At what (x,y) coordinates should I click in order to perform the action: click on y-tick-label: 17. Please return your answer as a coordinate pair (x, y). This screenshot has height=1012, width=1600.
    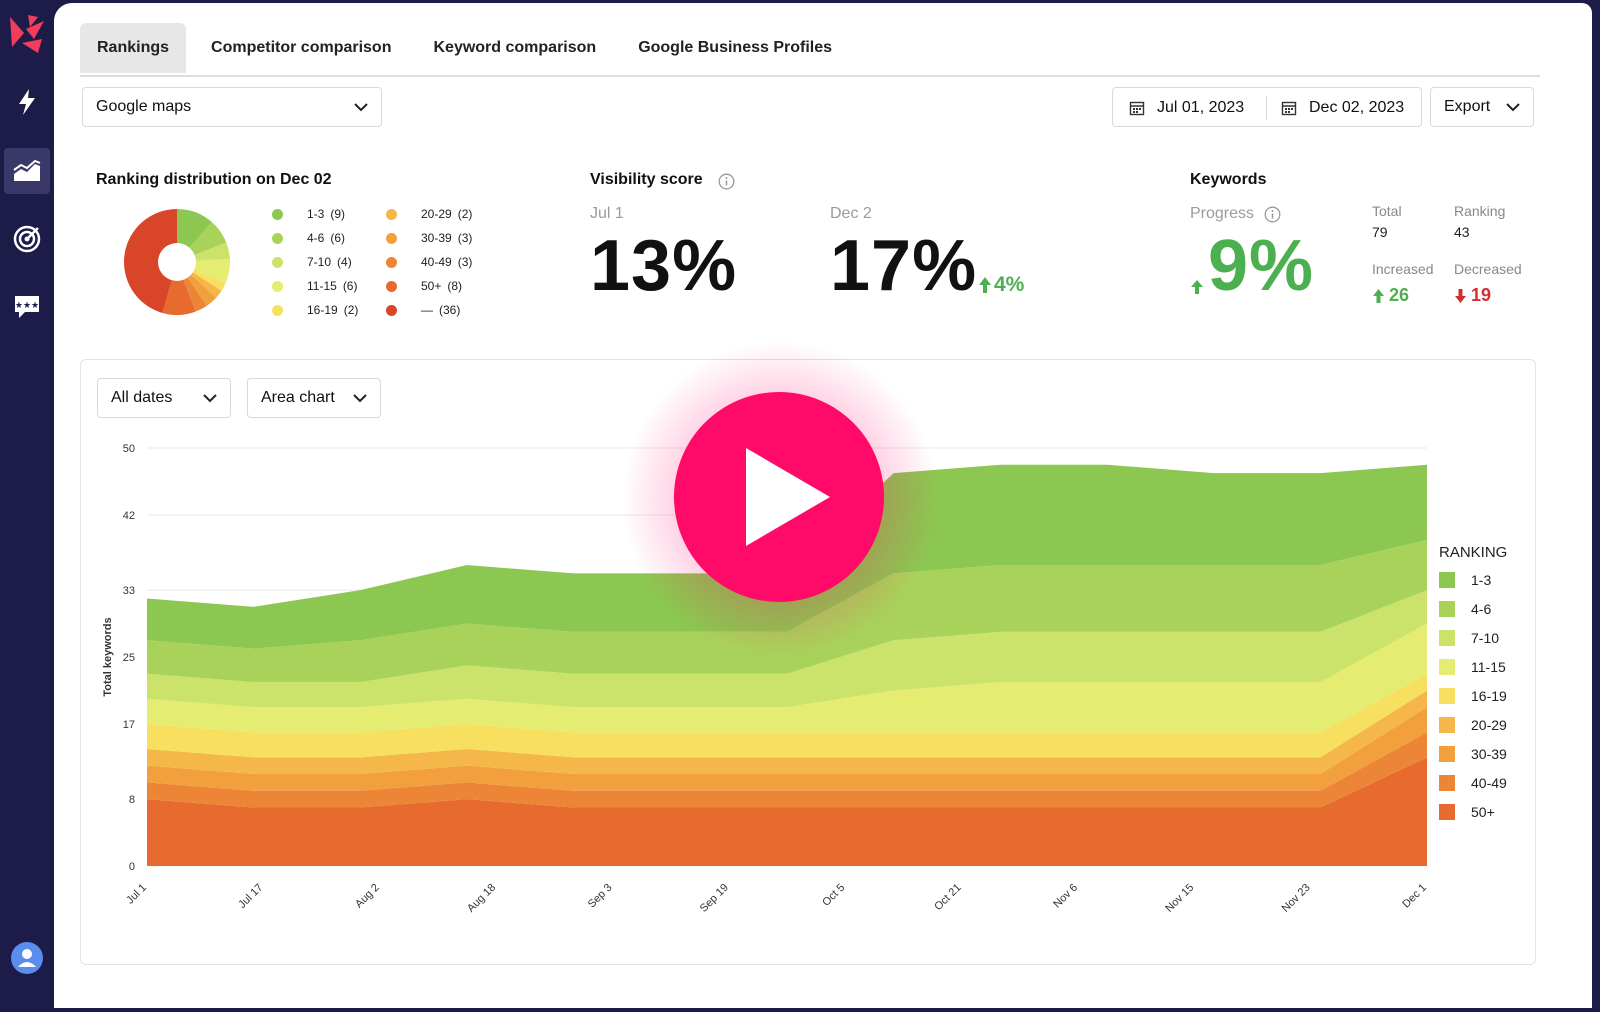
    Looking at the image, I should click on (129, 725).